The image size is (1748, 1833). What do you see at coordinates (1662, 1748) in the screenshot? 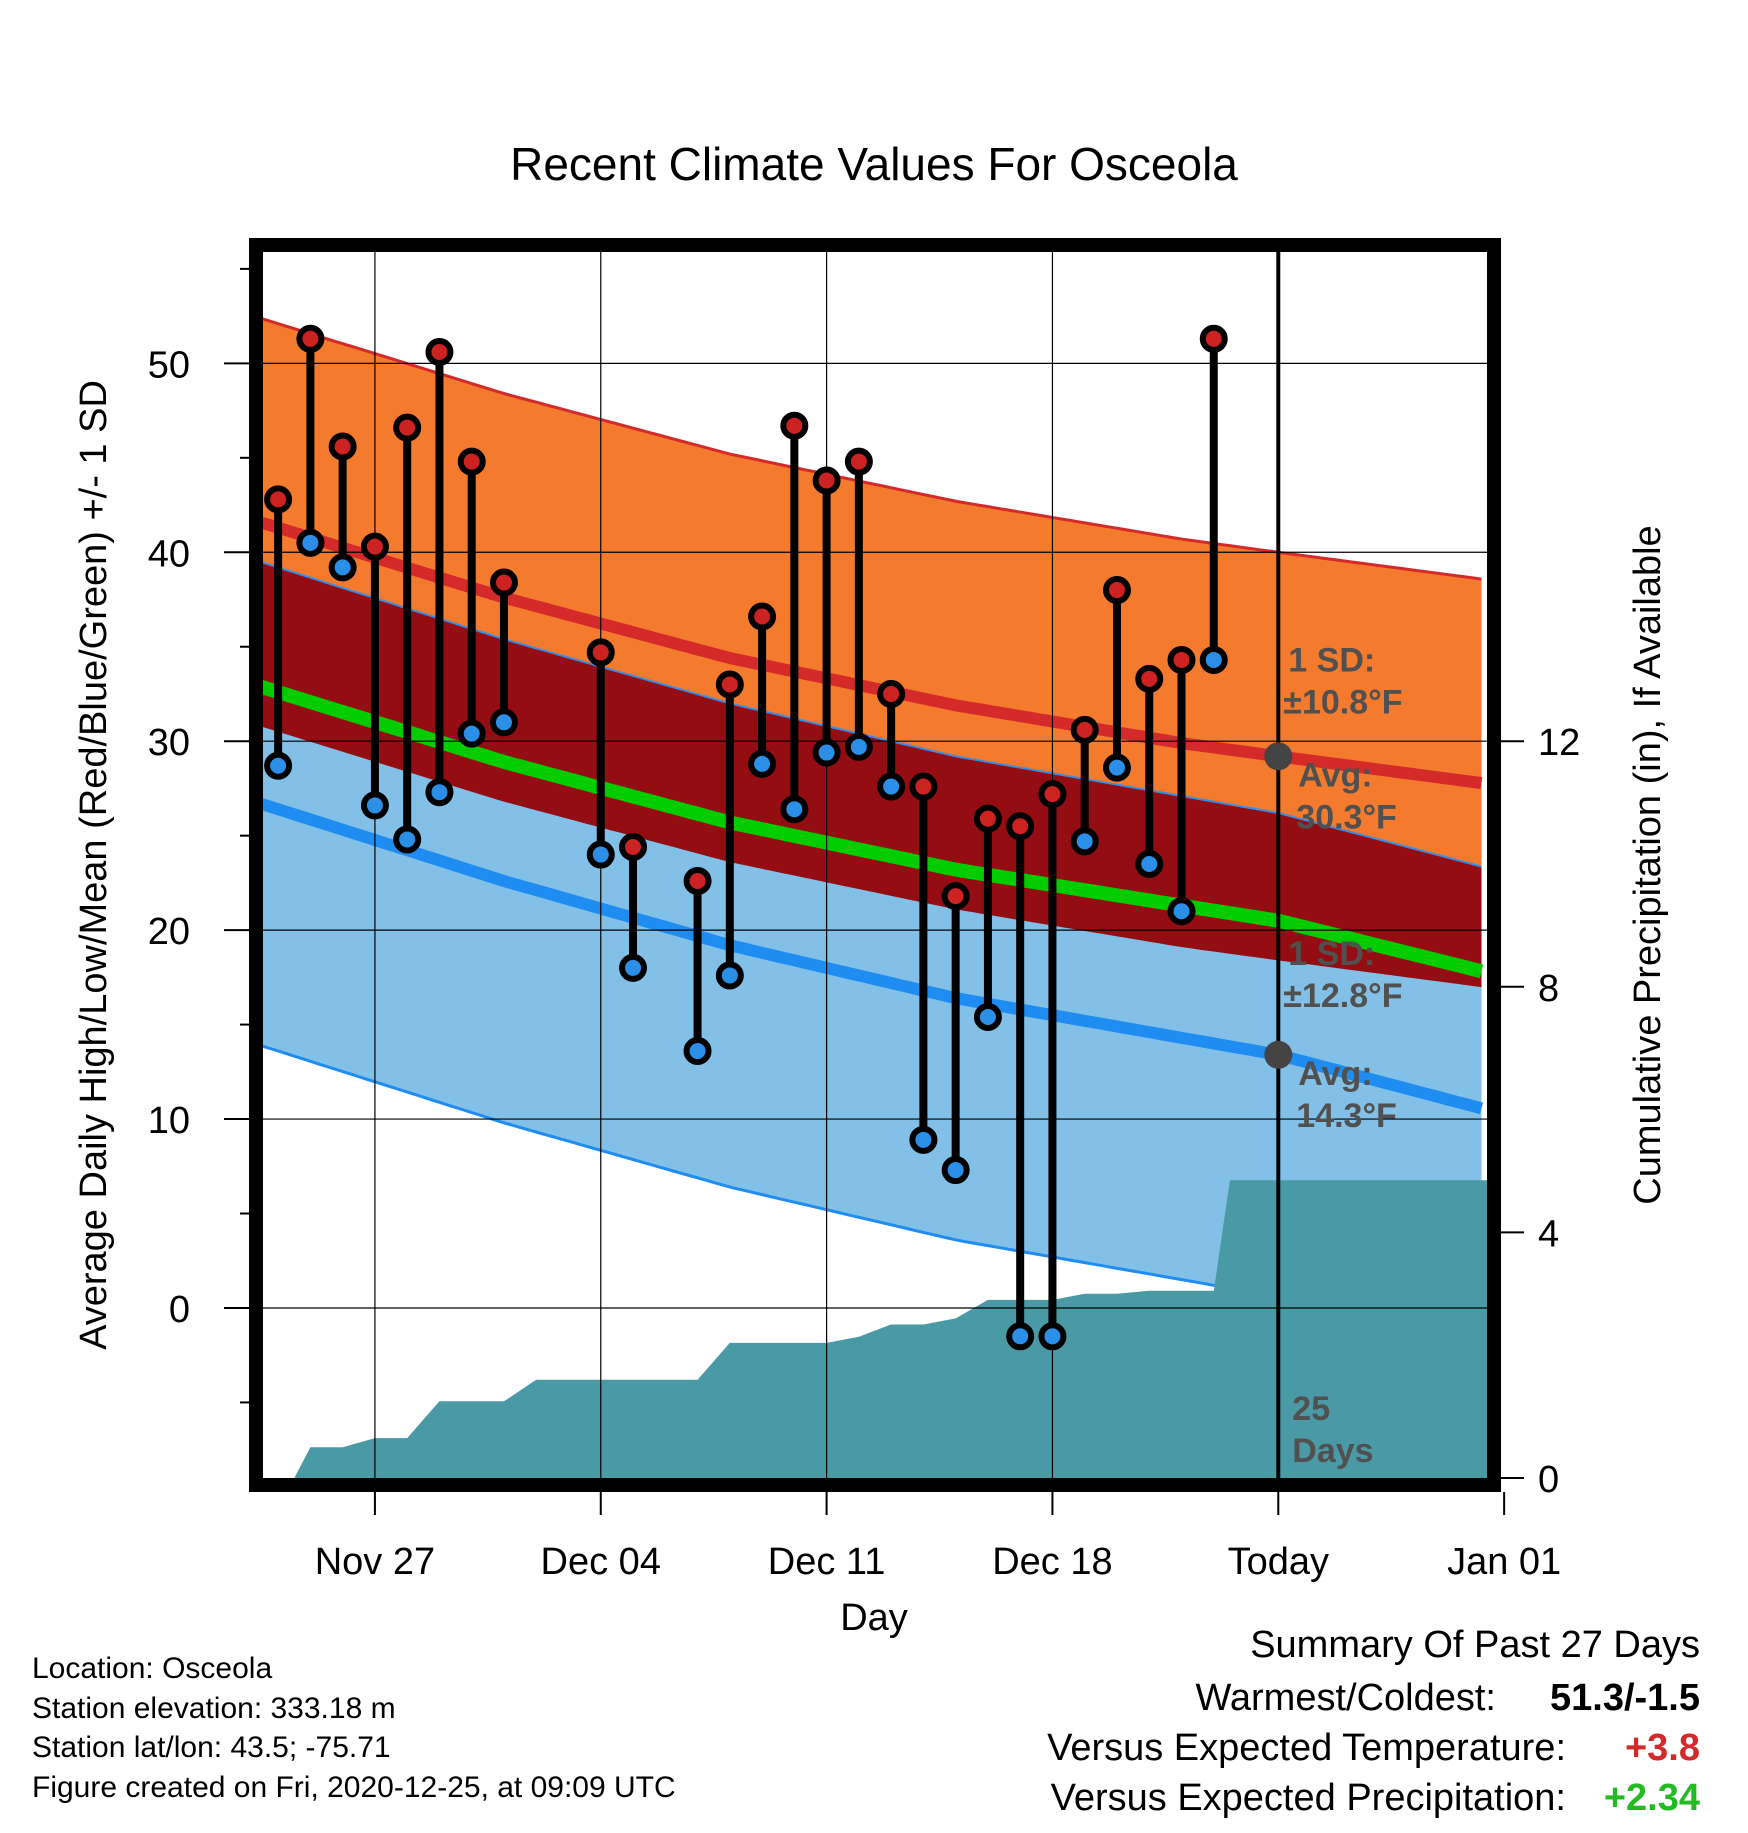
I see `summary-temp-value: +3.8` at bounding box center [1662, 1748].